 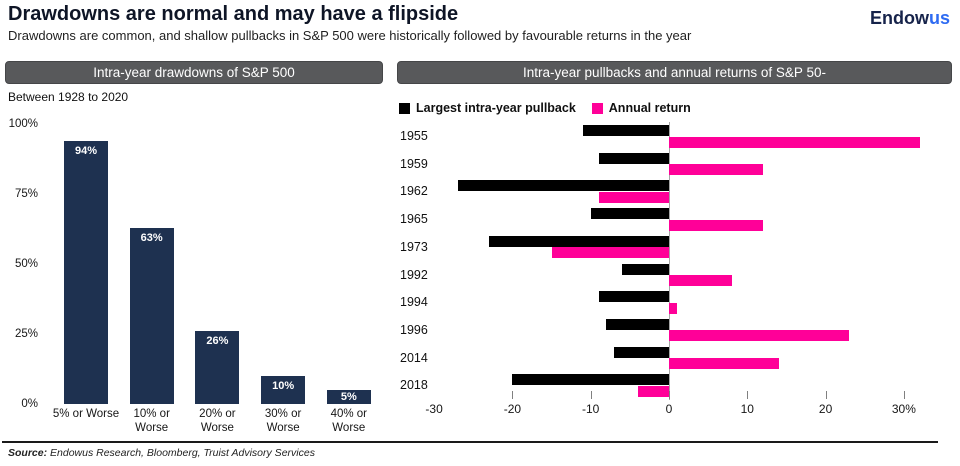 What do you see at coordinates (470, 442) in the screenshot?
I see `footer-divider` at bounding box center [470, 442].